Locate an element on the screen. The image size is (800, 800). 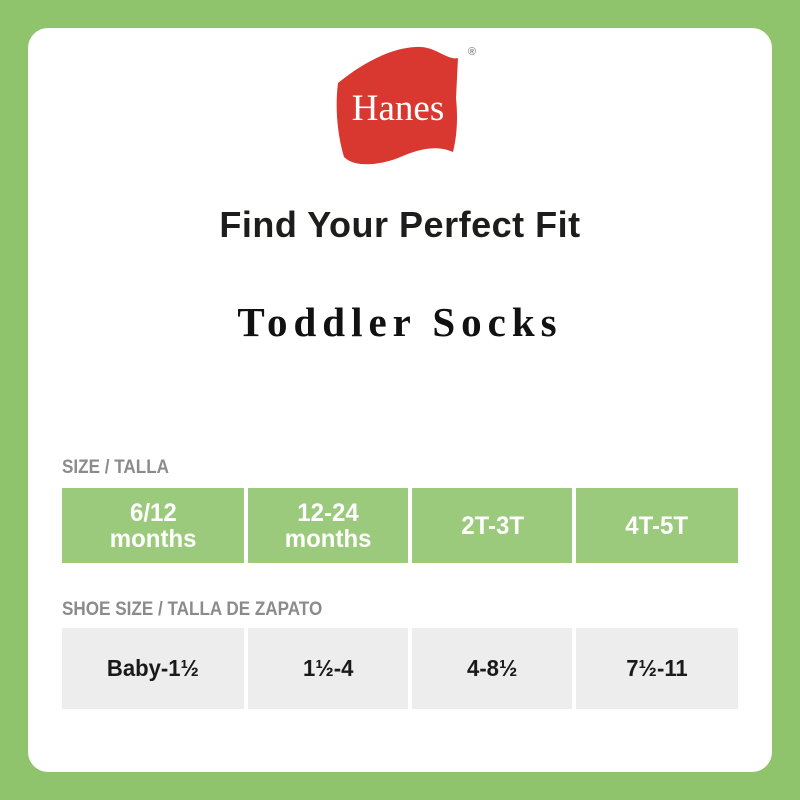
shoe-cell-value: 1½-4 is located at coordinates (328, 668).